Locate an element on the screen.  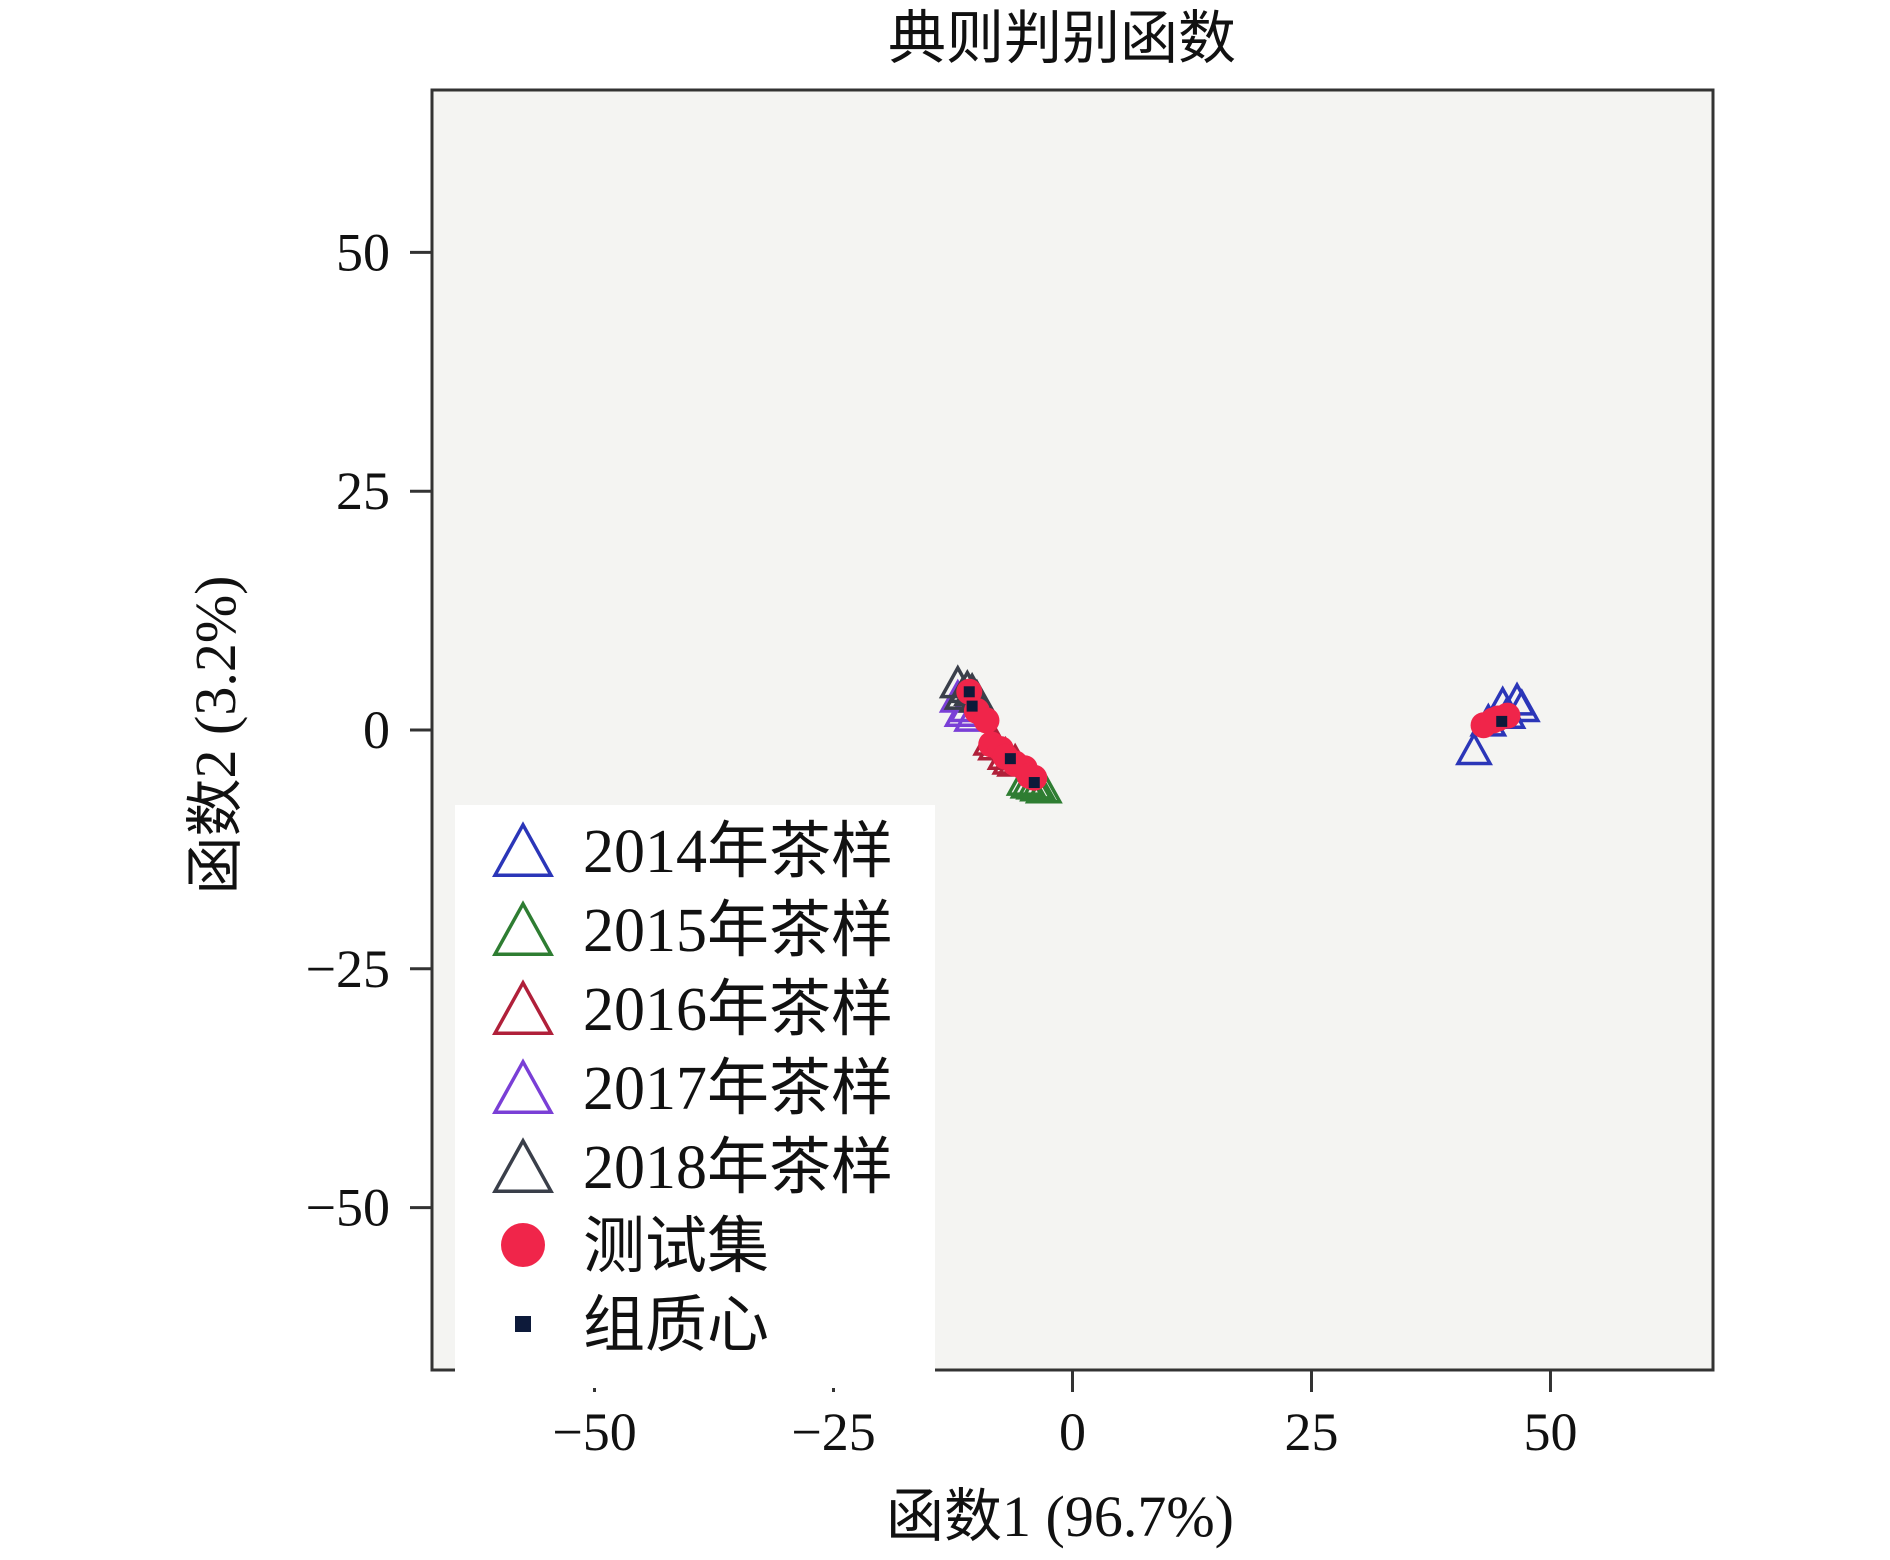
series-组质心 is located at coordinates (1235, 737).